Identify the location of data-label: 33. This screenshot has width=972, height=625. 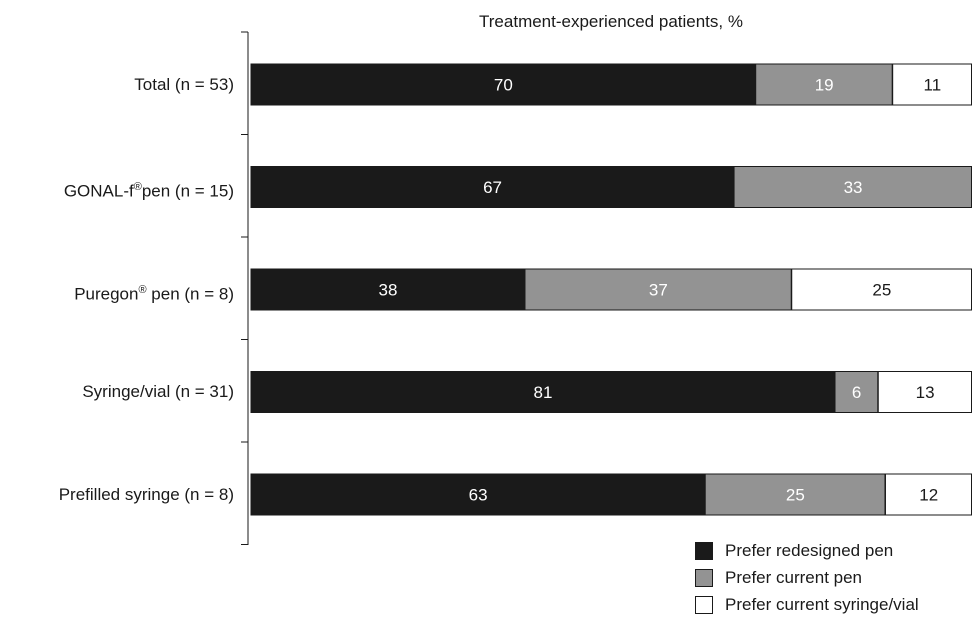
(853, 187).